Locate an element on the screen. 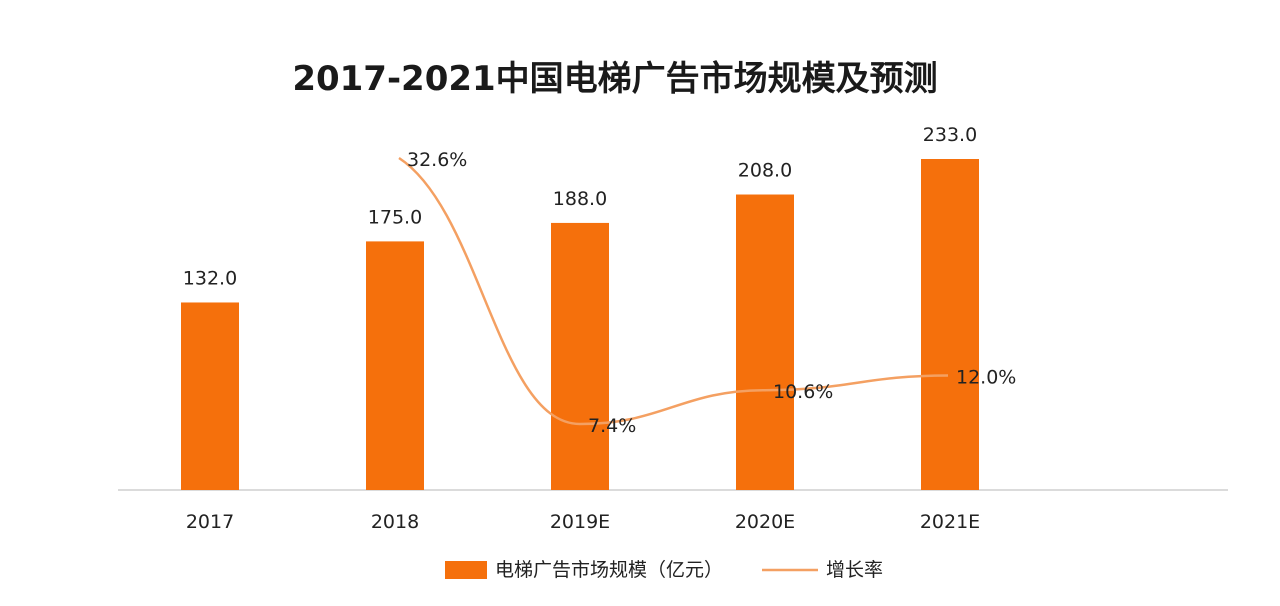  legend-line-label: 增长率 is located at coordinates (854, 570).